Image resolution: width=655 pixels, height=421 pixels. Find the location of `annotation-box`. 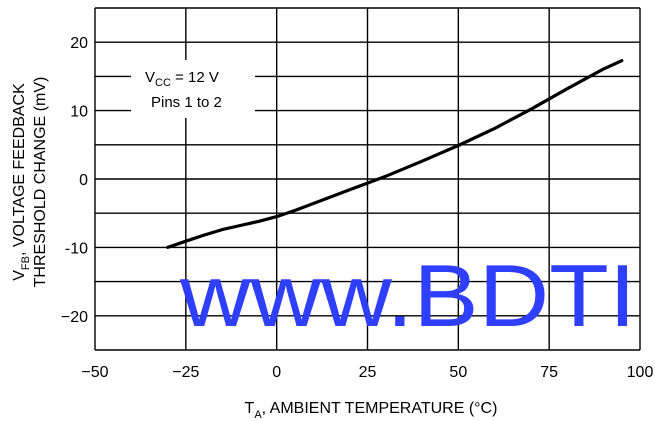

annotation-box is located at coordinates (193, 89).